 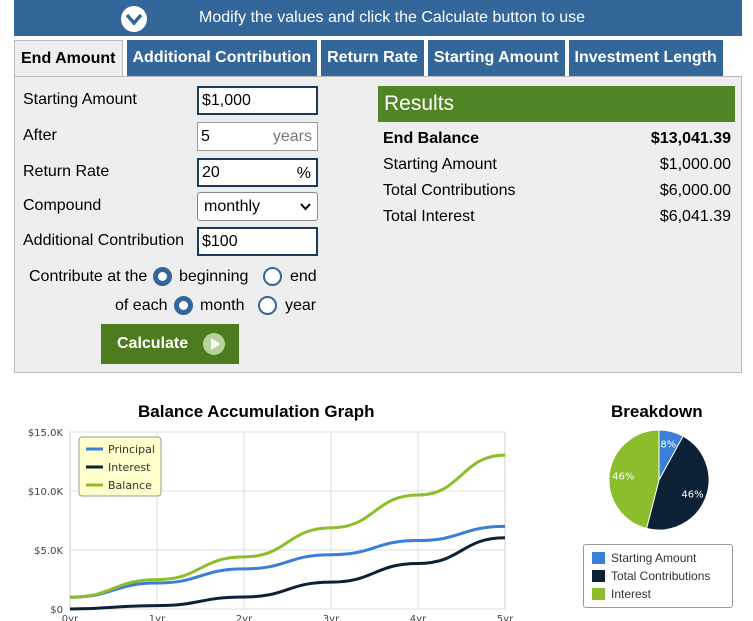 I want to click on calculate-button: Calculate, so click(x=170, y=344).